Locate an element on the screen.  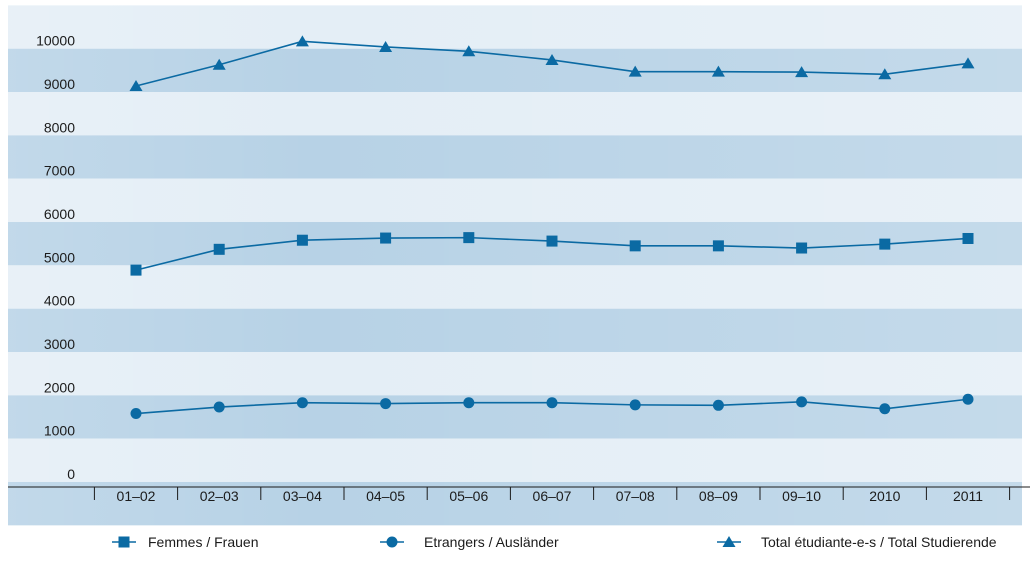
legend-label: Femmes / Frauen is located at coordinates (203, 542).